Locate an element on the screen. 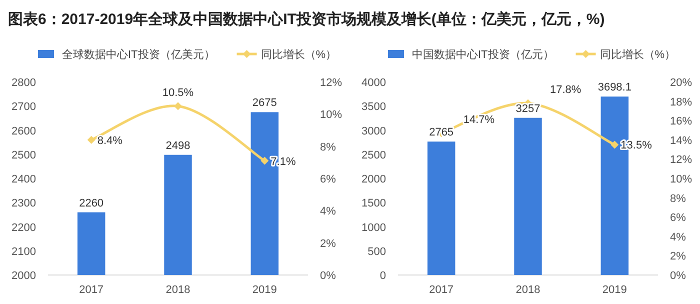  data-label: 2675 is located at coordinates (264, 103).